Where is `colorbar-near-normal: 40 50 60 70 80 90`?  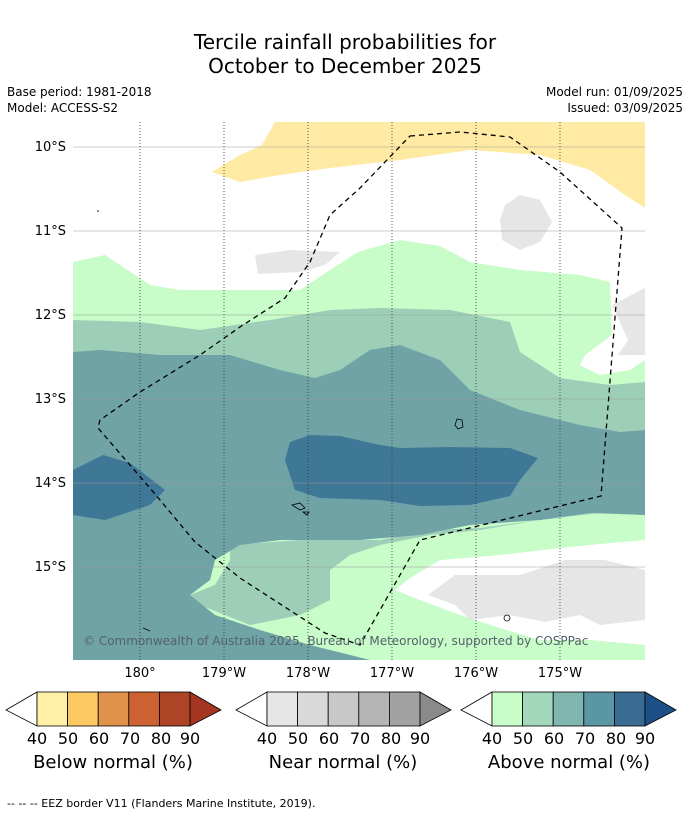 colorbar-near-normal: 40 50 60 70 80 90 is located at coordinates (343, 719).